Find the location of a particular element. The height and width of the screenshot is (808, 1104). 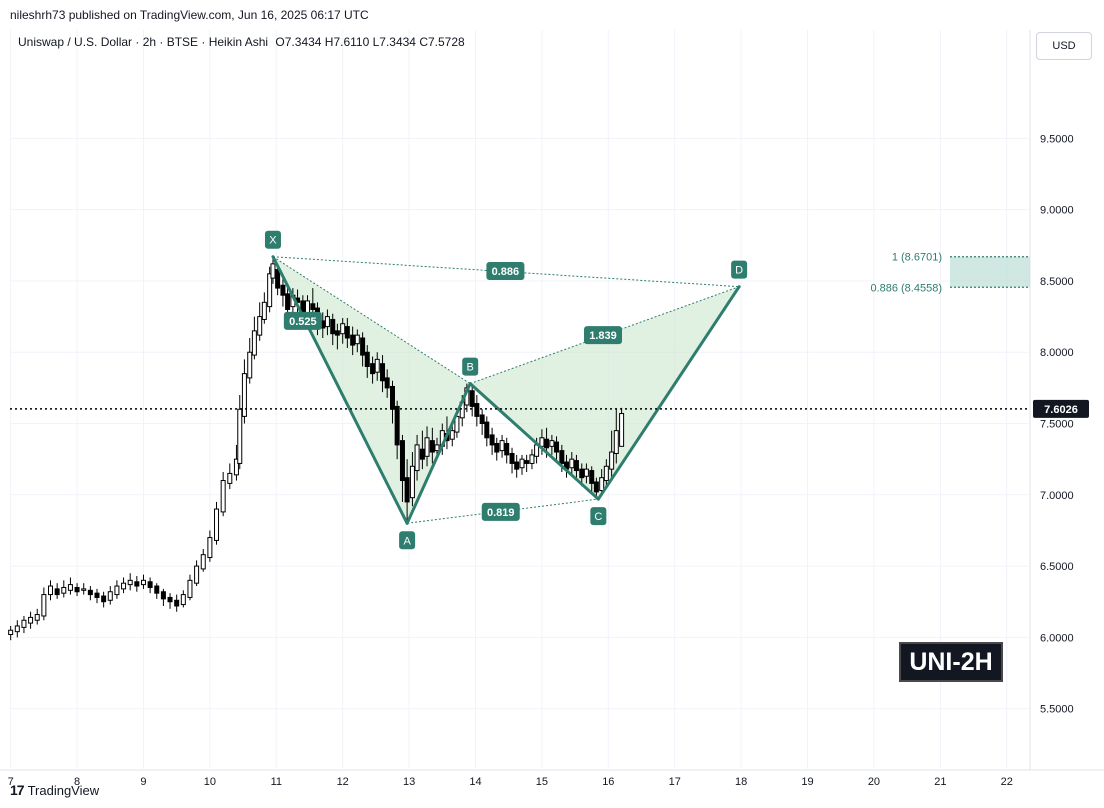

currency-button: USD is located at coordinates (1064, 46).